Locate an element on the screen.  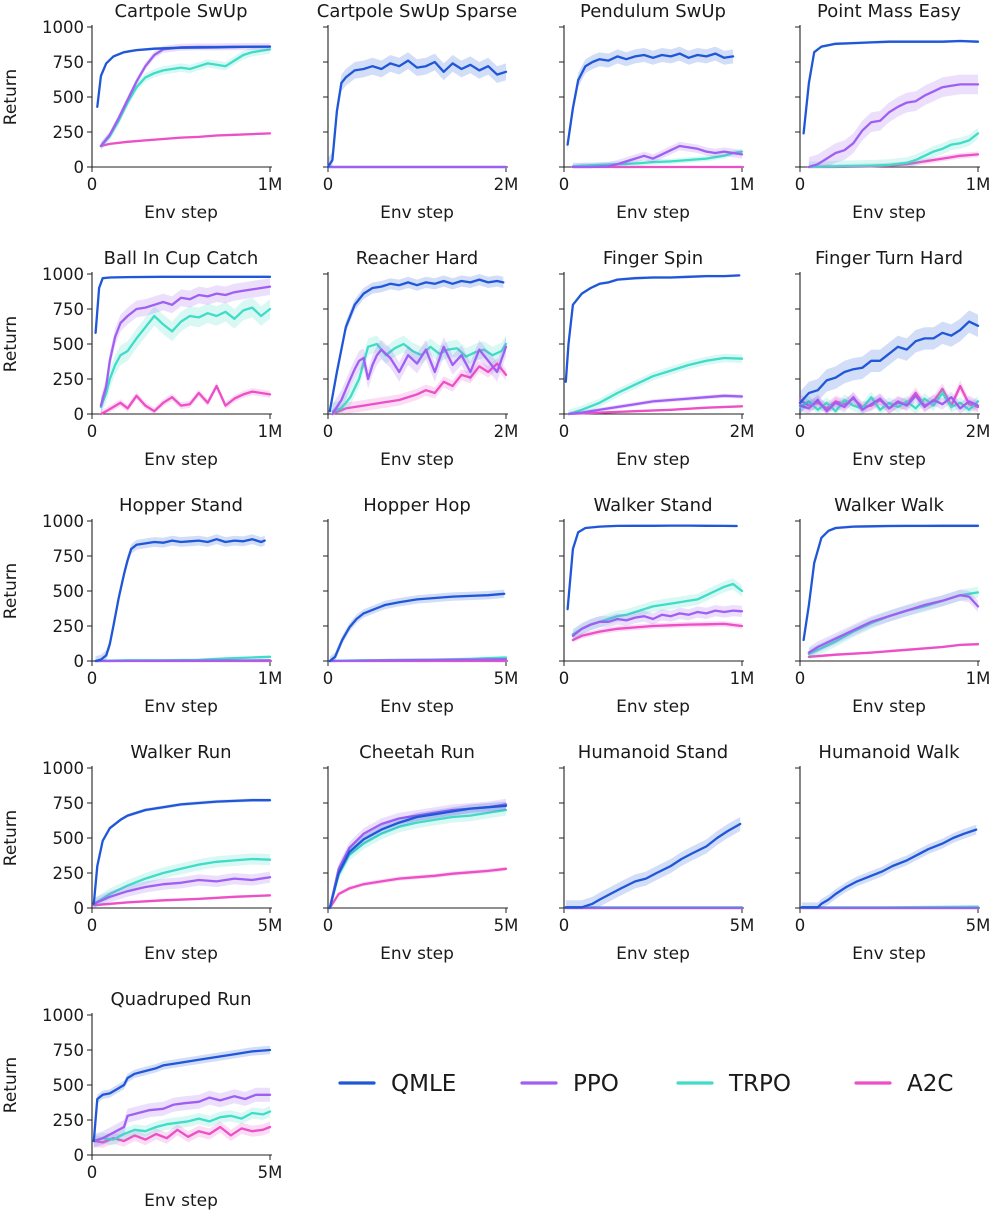
panel-walker-stand: Walker Stand 0 1M Env step is located at coordinates (657, 606).